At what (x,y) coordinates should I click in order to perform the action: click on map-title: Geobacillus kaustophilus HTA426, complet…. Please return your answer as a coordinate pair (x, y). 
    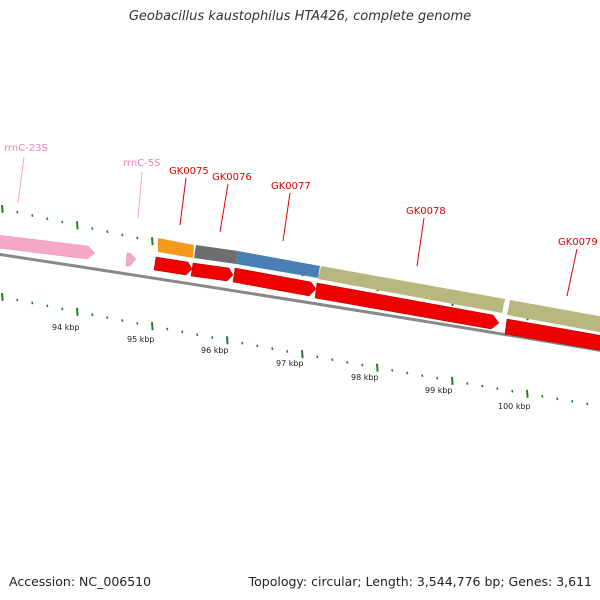
    Looking at the image, I should click on (300, 16).